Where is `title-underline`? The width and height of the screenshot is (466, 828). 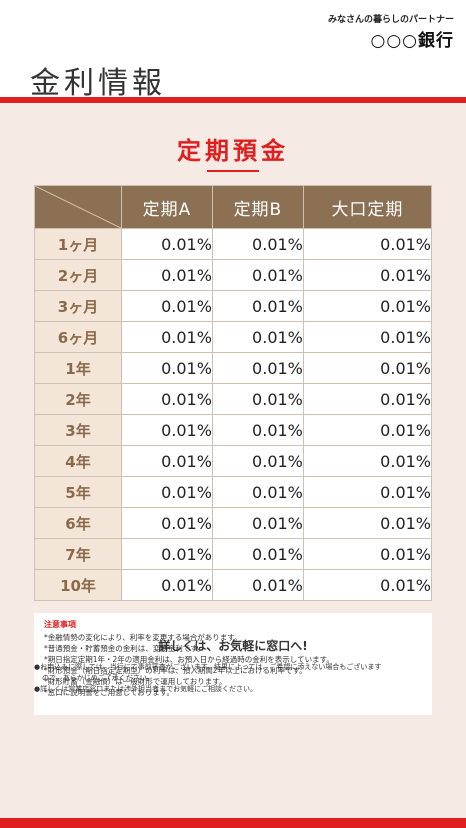 title-underline is located at coordinates (233, 171).